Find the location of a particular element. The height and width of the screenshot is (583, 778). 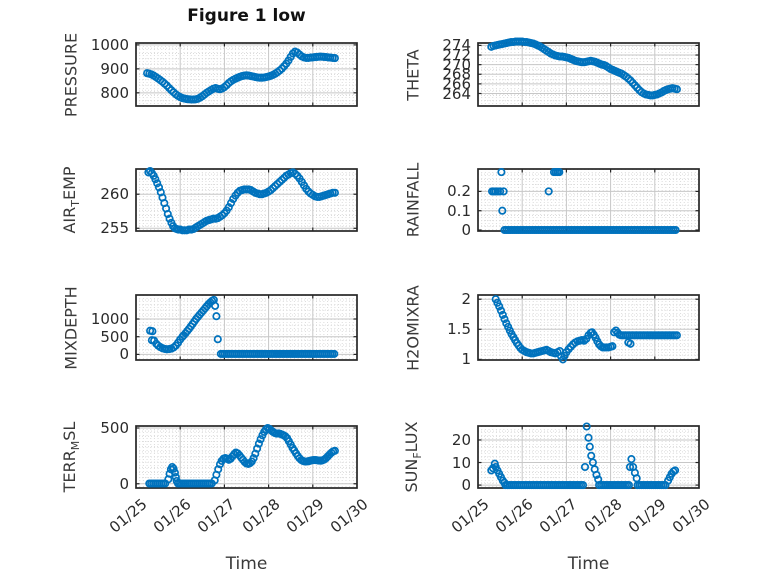

y-tick-label: 900 is located at coordinates (114, 68).